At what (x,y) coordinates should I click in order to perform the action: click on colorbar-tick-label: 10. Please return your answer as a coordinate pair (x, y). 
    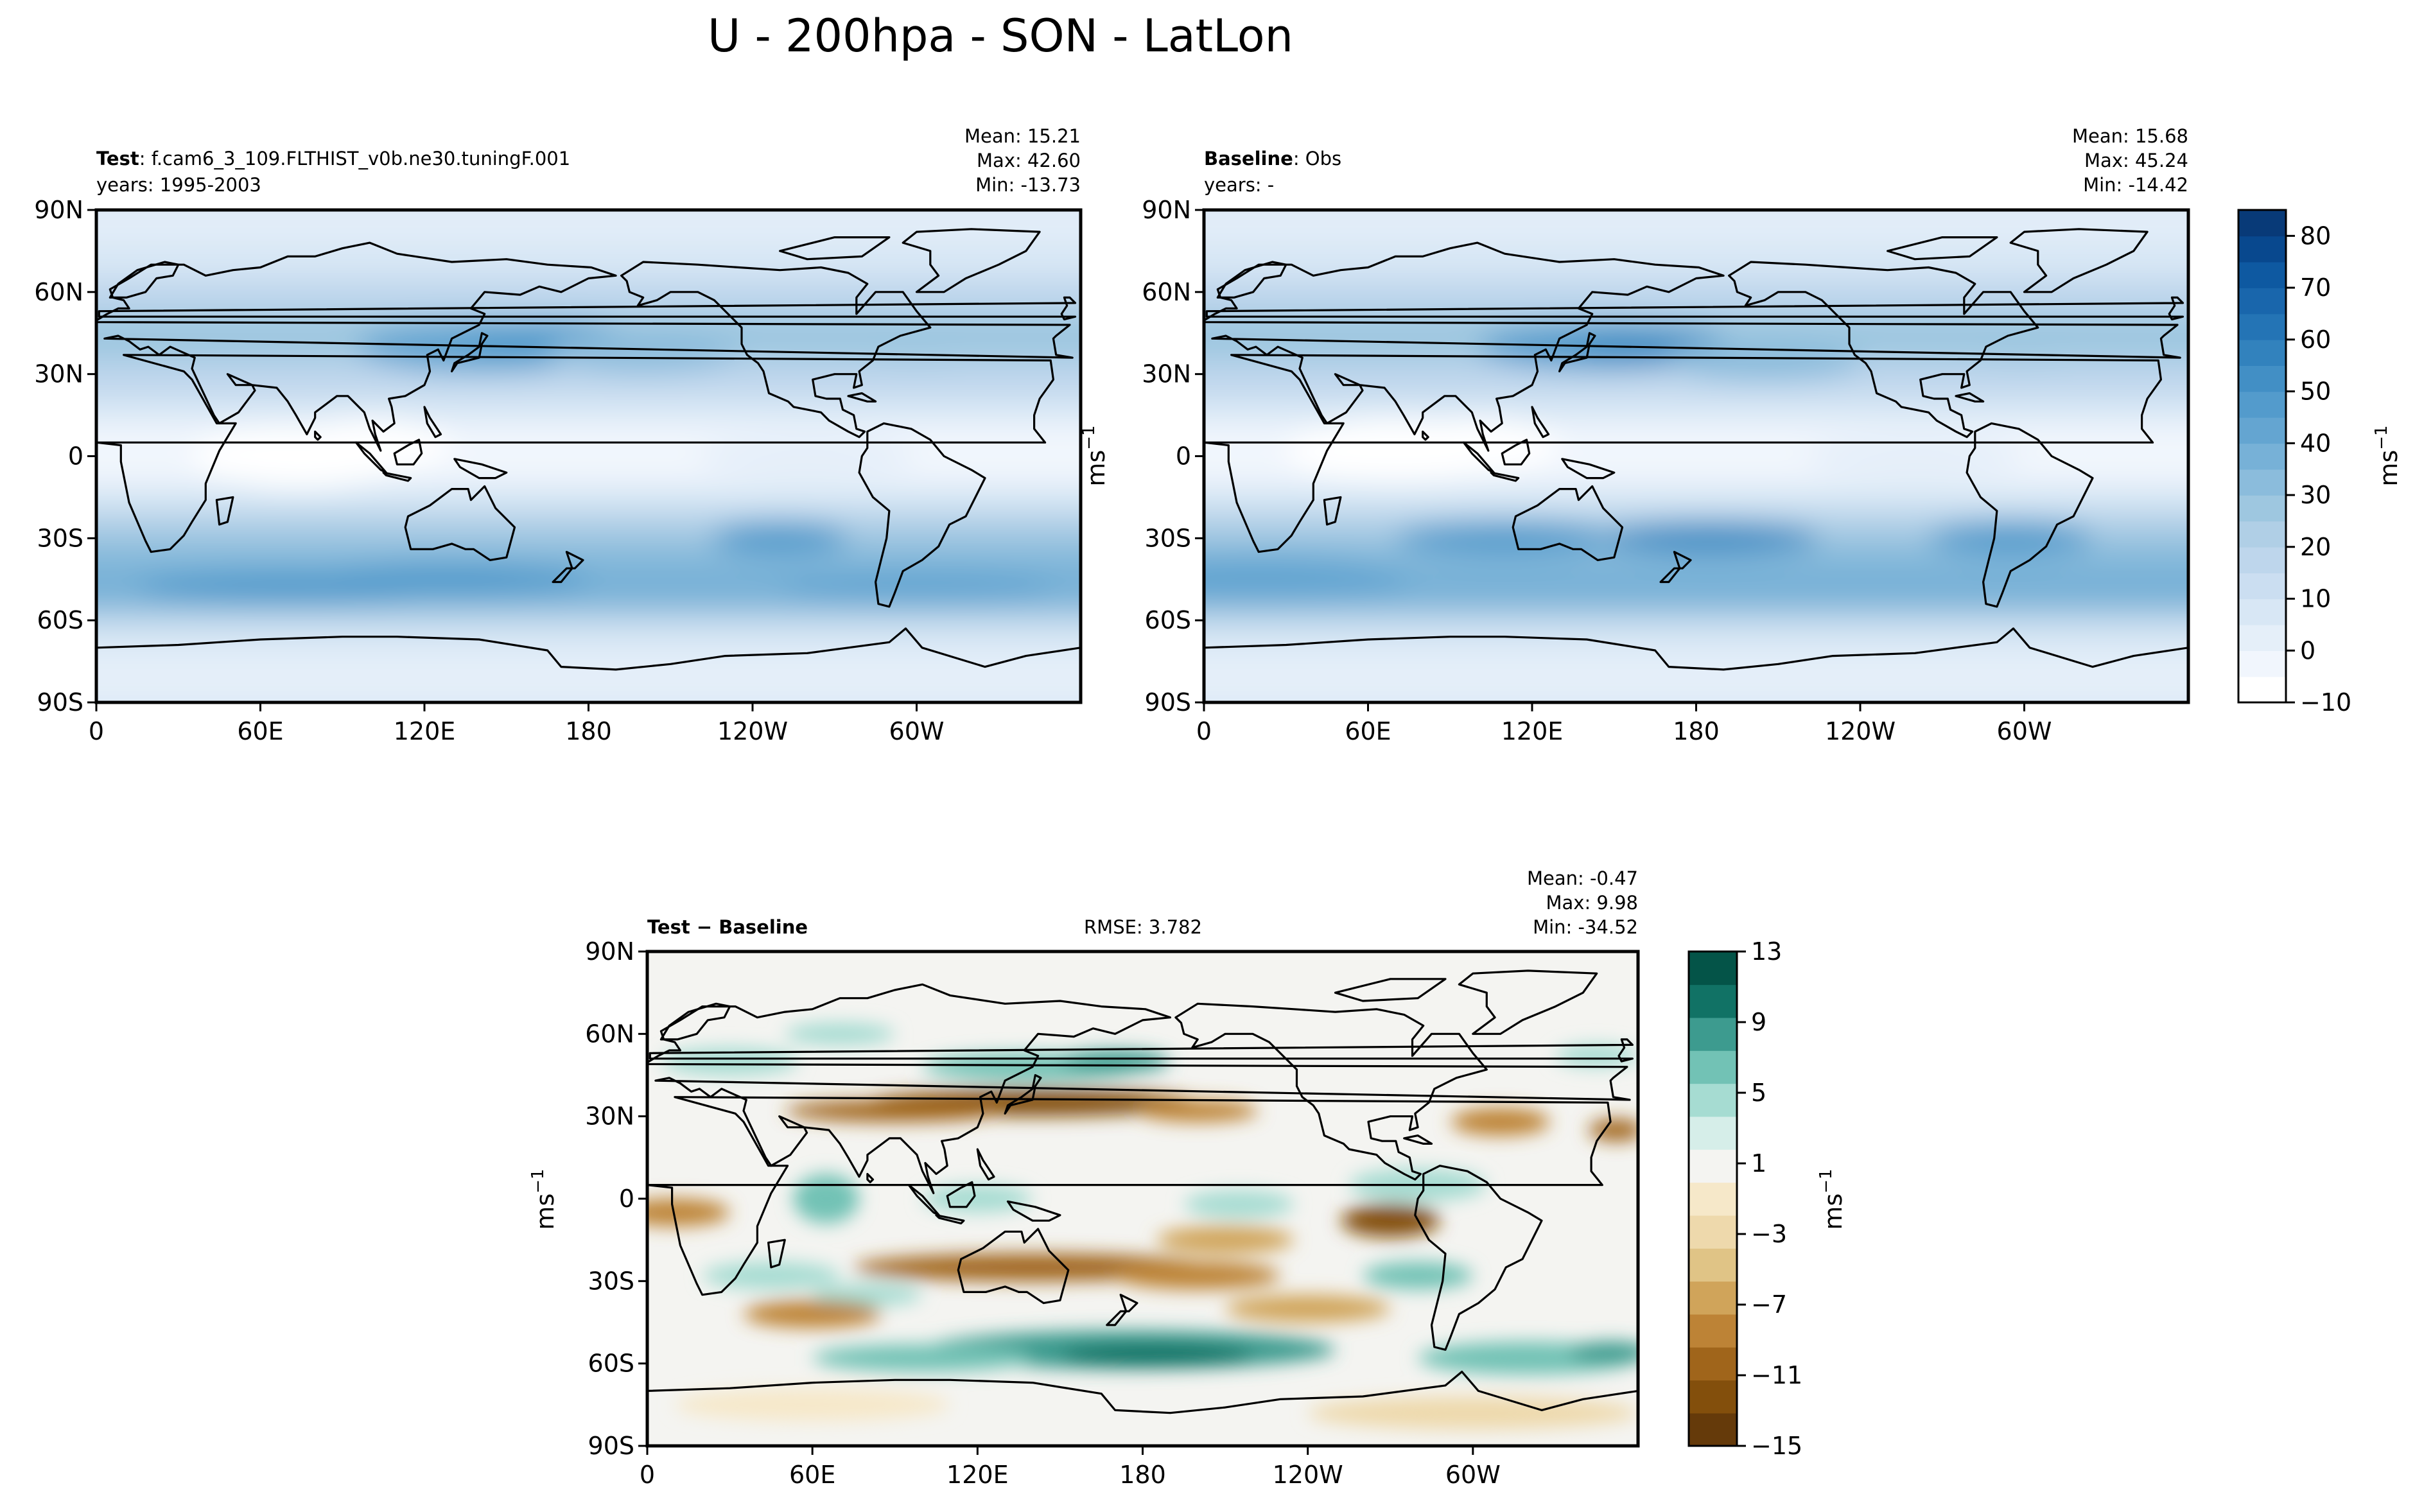
    Looking at the image, I should click on (2315, 599).